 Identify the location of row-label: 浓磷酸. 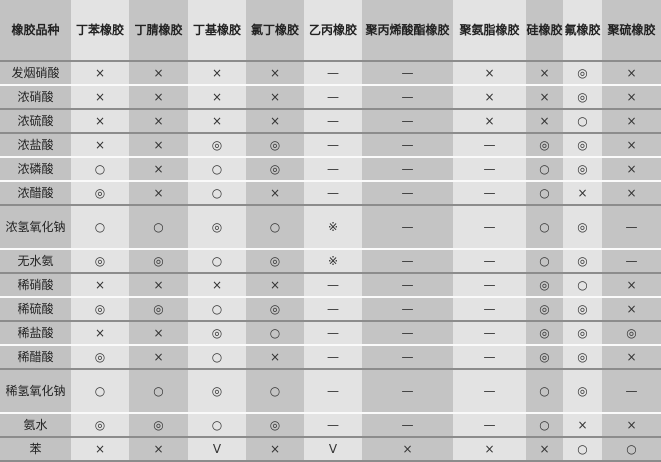
(35, 169).